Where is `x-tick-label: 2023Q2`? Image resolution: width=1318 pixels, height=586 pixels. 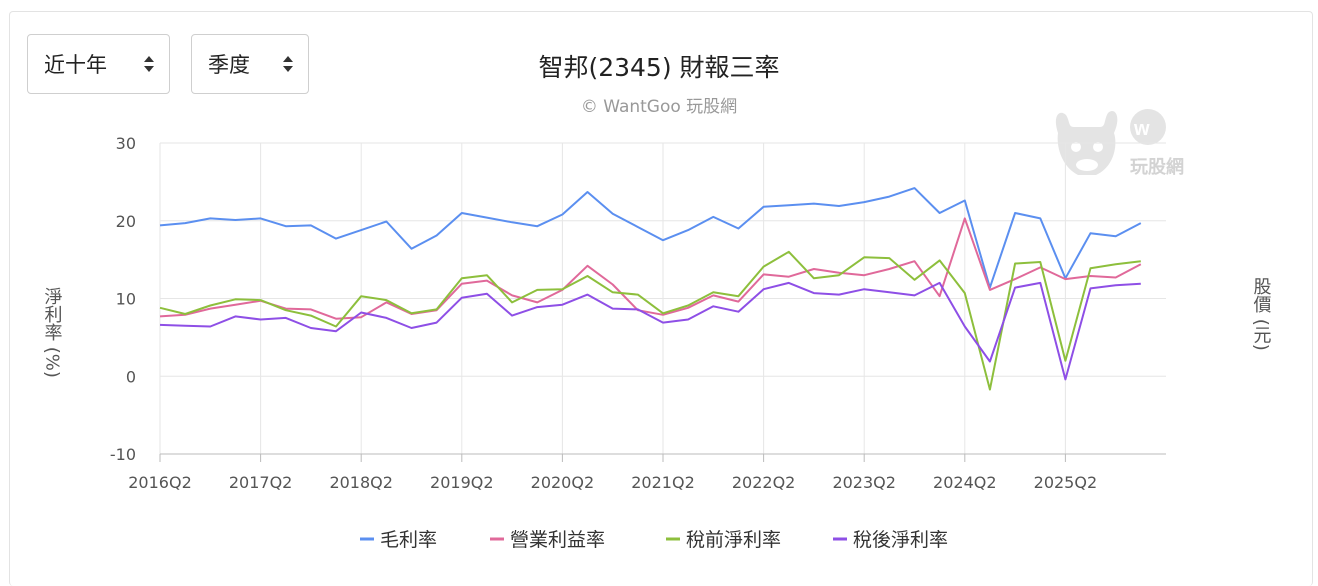
x-tick-label: 2023Q2 is located at coordinates (864, 482).